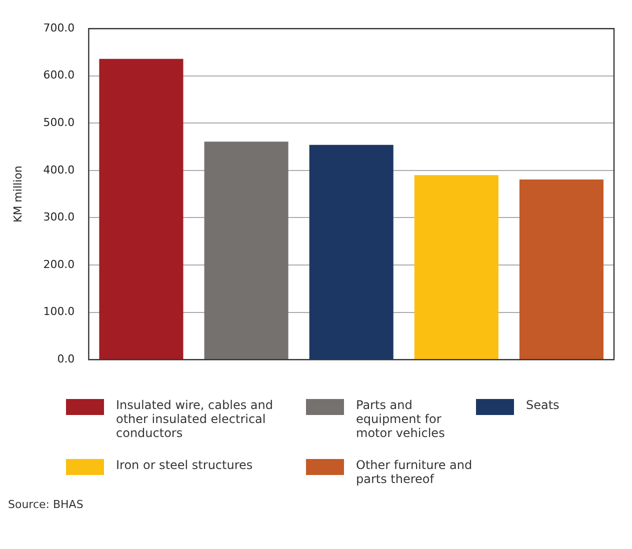 This screenshot has height=549, width=632. I want to click on y-tick-label: 600.0, so click(59, 75).